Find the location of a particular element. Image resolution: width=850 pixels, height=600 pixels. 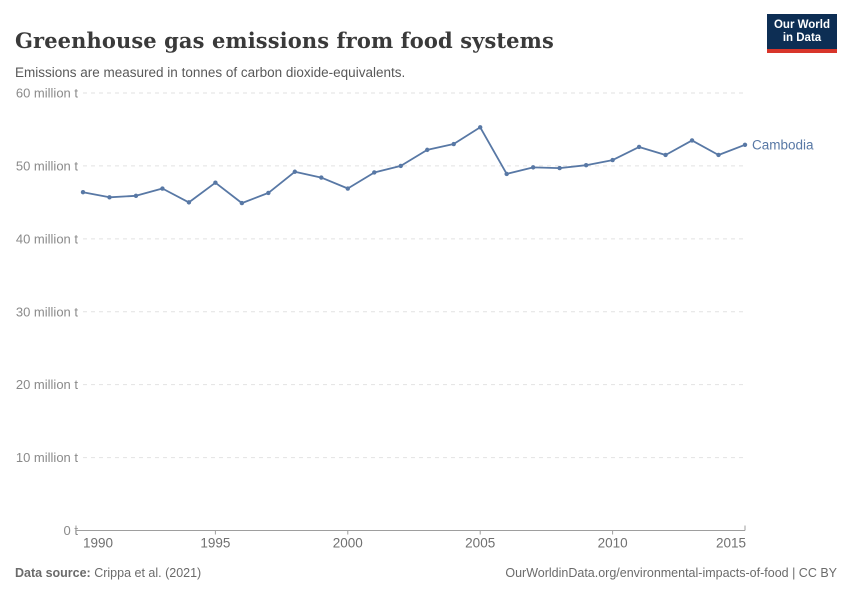

y-axis-tick-label: 0 t is located at coordinates (71, 530).